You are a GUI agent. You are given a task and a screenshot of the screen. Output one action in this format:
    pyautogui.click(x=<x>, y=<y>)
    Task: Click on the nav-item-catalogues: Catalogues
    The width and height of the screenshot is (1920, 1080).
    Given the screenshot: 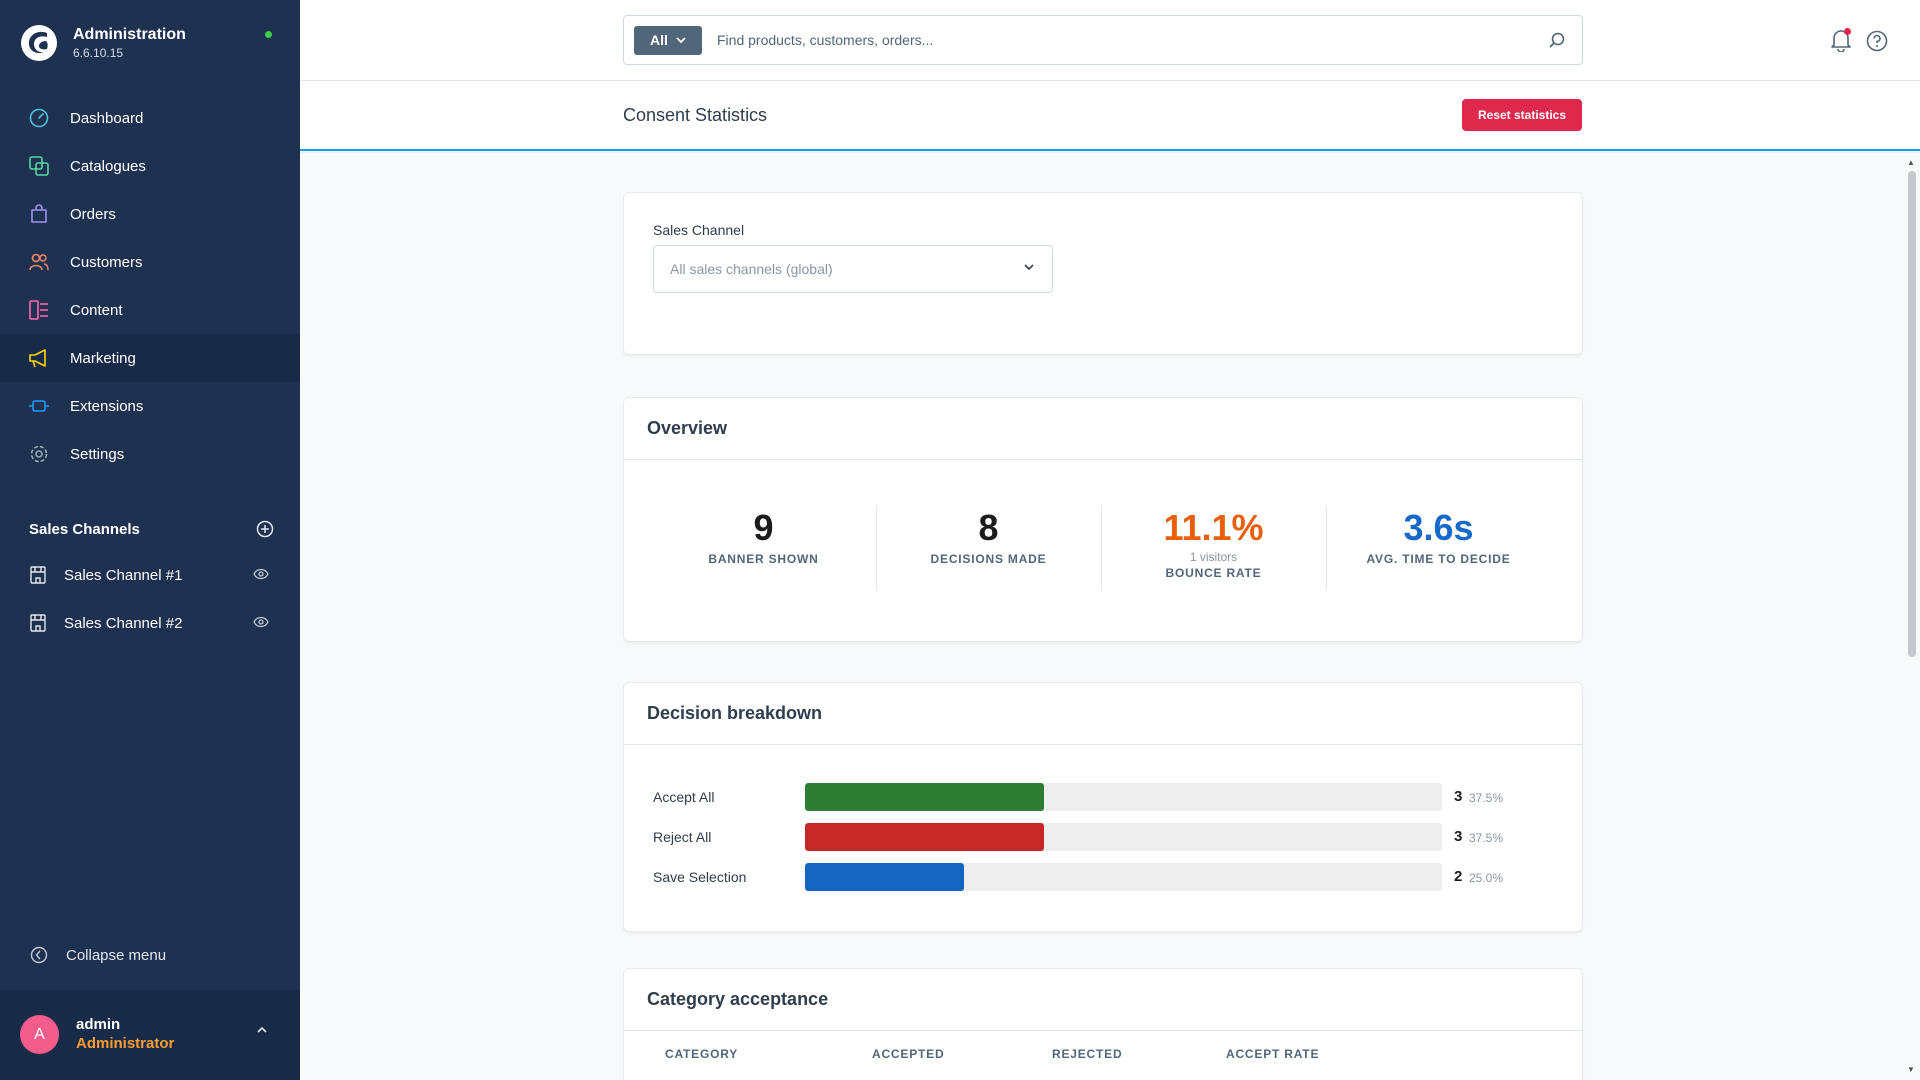 What is the action you would take?
    pyautogui.click(x=150, y=166)
    